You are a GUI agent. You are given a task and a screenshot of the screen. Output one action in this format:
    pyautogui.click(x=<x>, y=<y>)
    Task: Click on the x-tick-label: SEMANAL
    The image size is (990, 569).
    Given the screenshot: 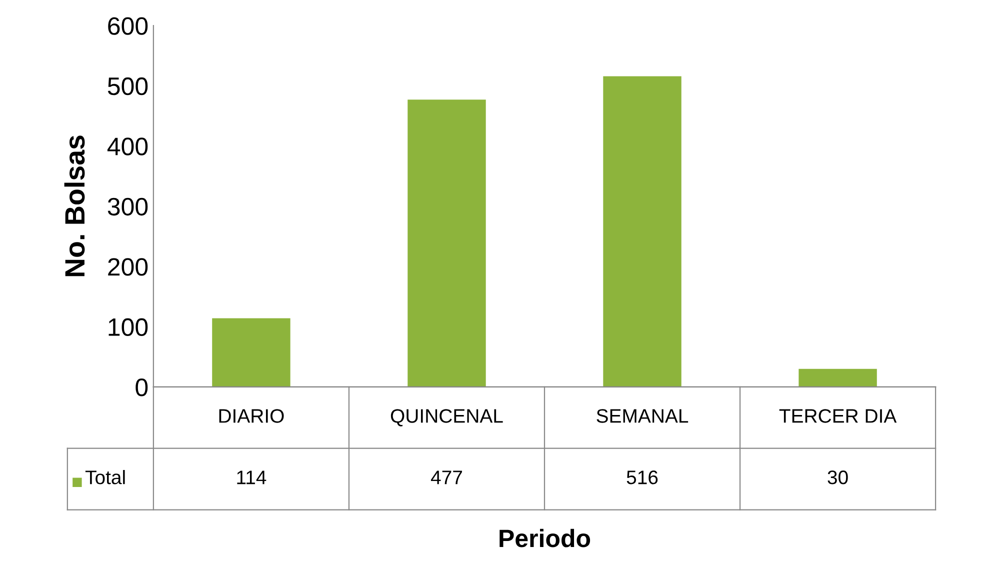 What is the action you would take?
    pyautogui.click(x=642, y=416)
    